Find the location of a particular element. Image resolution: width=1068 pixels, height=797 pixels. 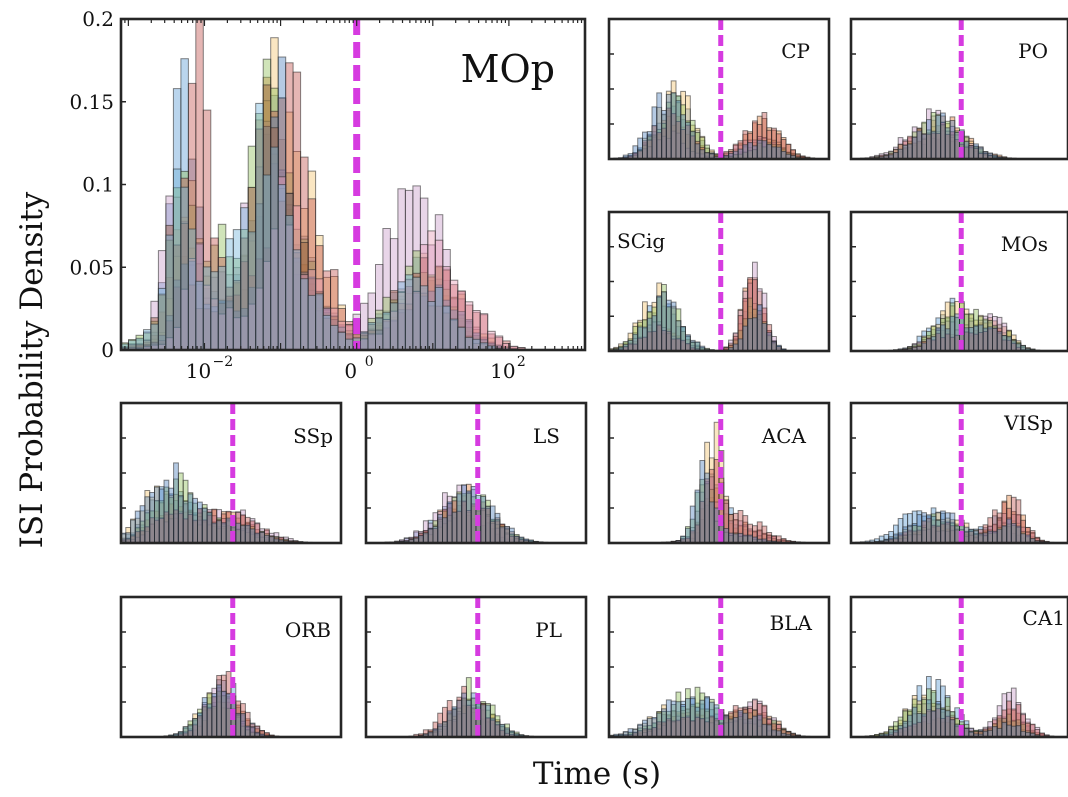

region-label-cp: CP is located at coordinates (795, 51).